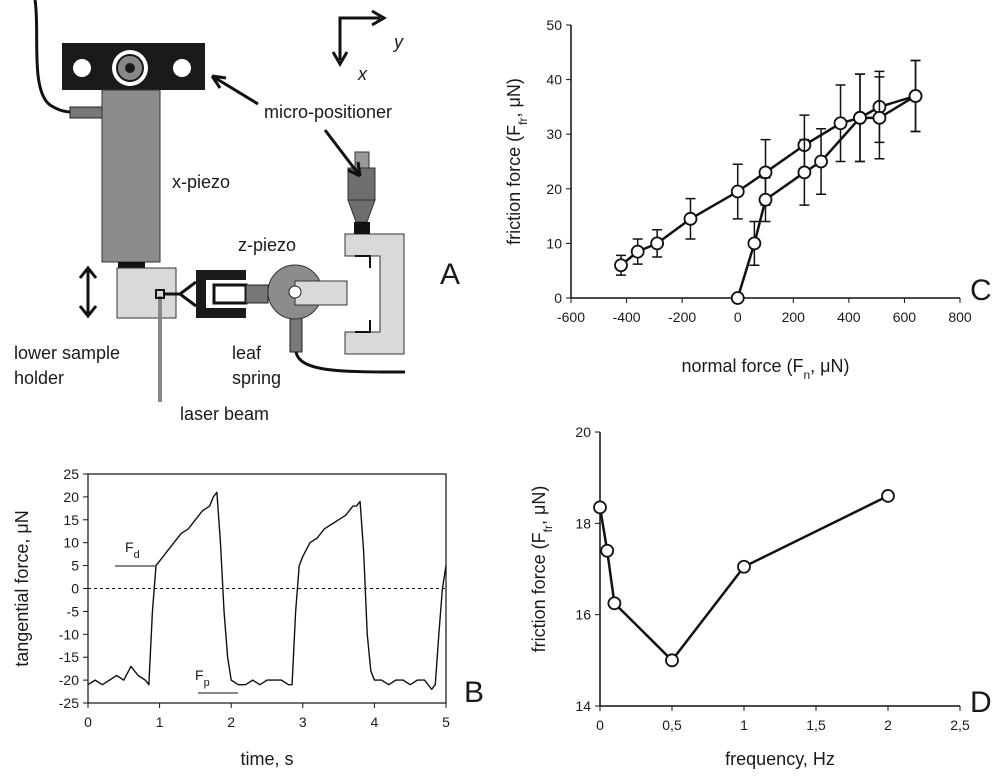 The width and height of the screenshot is (999, 778). What do you see at coordinates (266, 759) in the screenshot?
I see `axis-title: time, s` at bounding box center [266, 759].